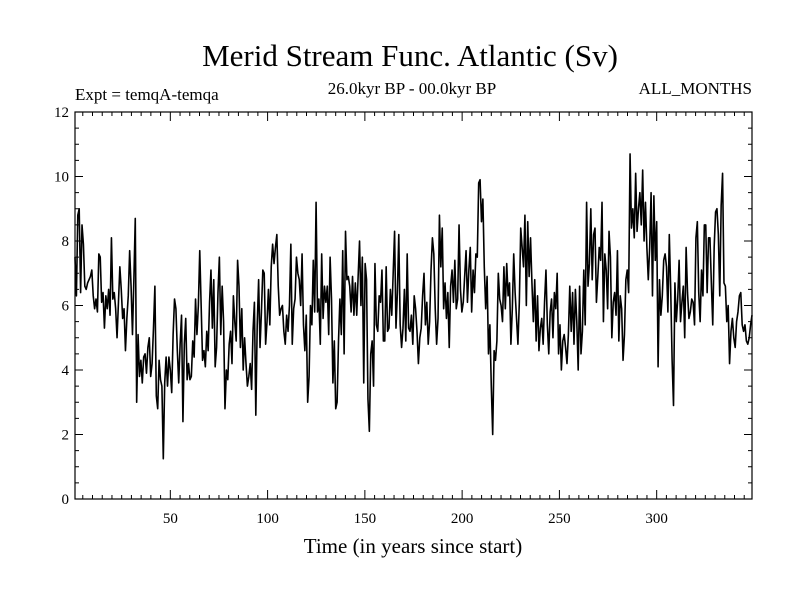 The width and height of the screenshot is (800, 600). I want to click on x-tick-label: 200, so click(462, 519).